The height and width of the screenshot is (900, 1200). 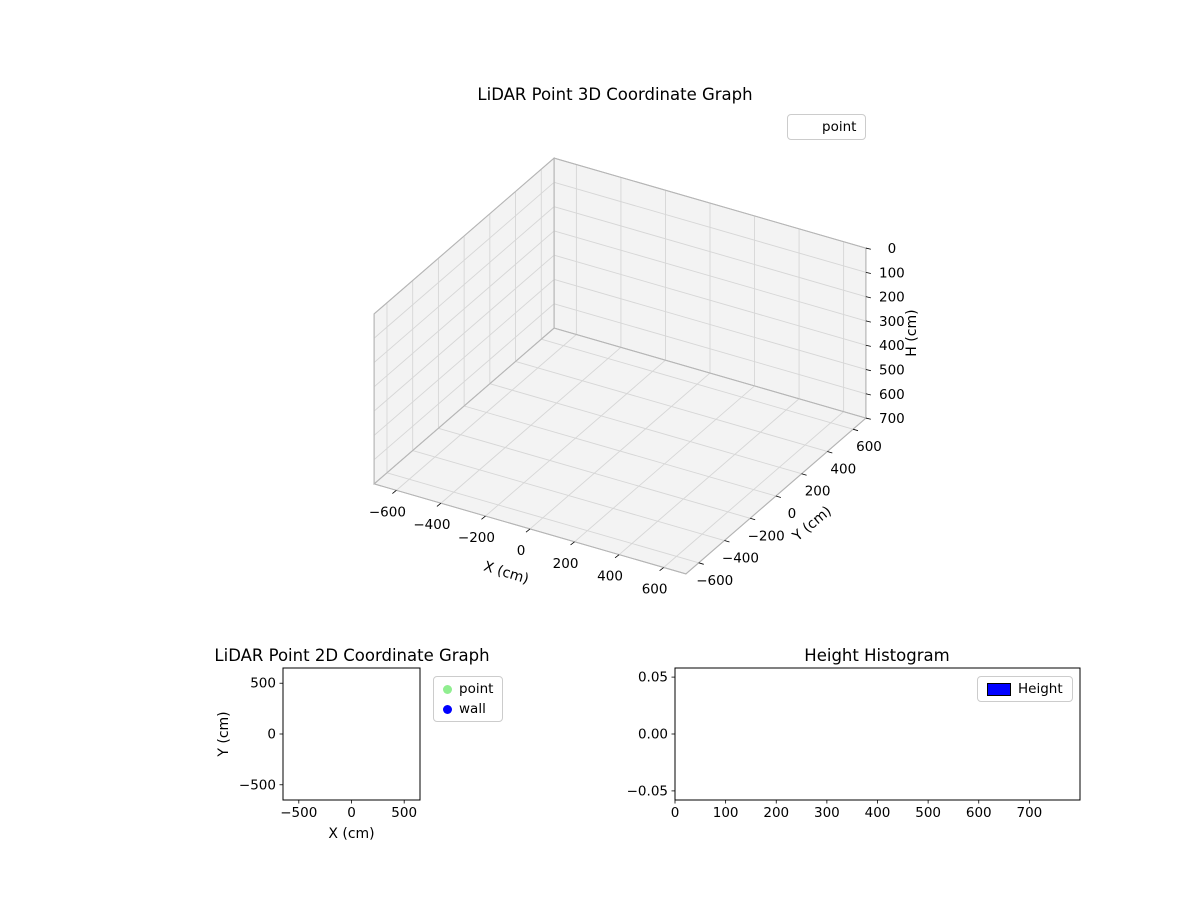 I want to click on plot3d-legend: point, so click(x=827, y=127).